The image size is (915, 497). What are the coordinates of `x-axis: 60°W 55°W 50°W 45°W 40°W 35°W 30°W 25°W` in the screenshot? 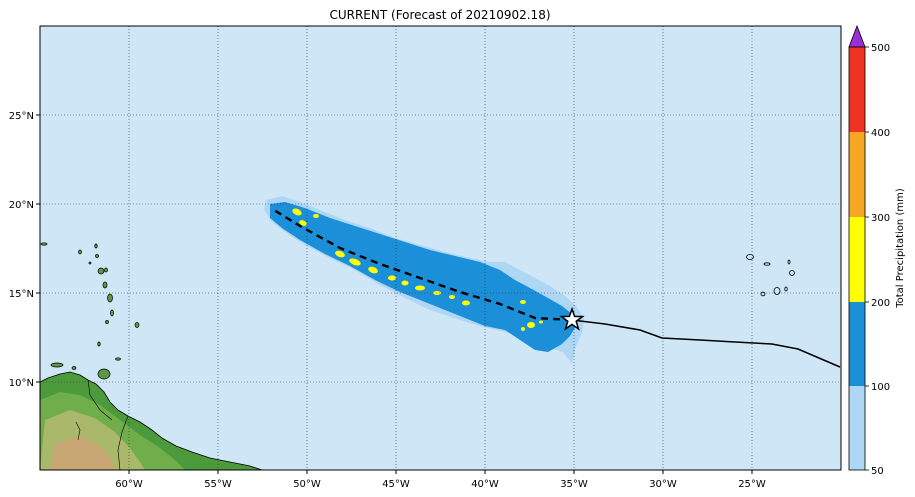 It's located at (440, 480).